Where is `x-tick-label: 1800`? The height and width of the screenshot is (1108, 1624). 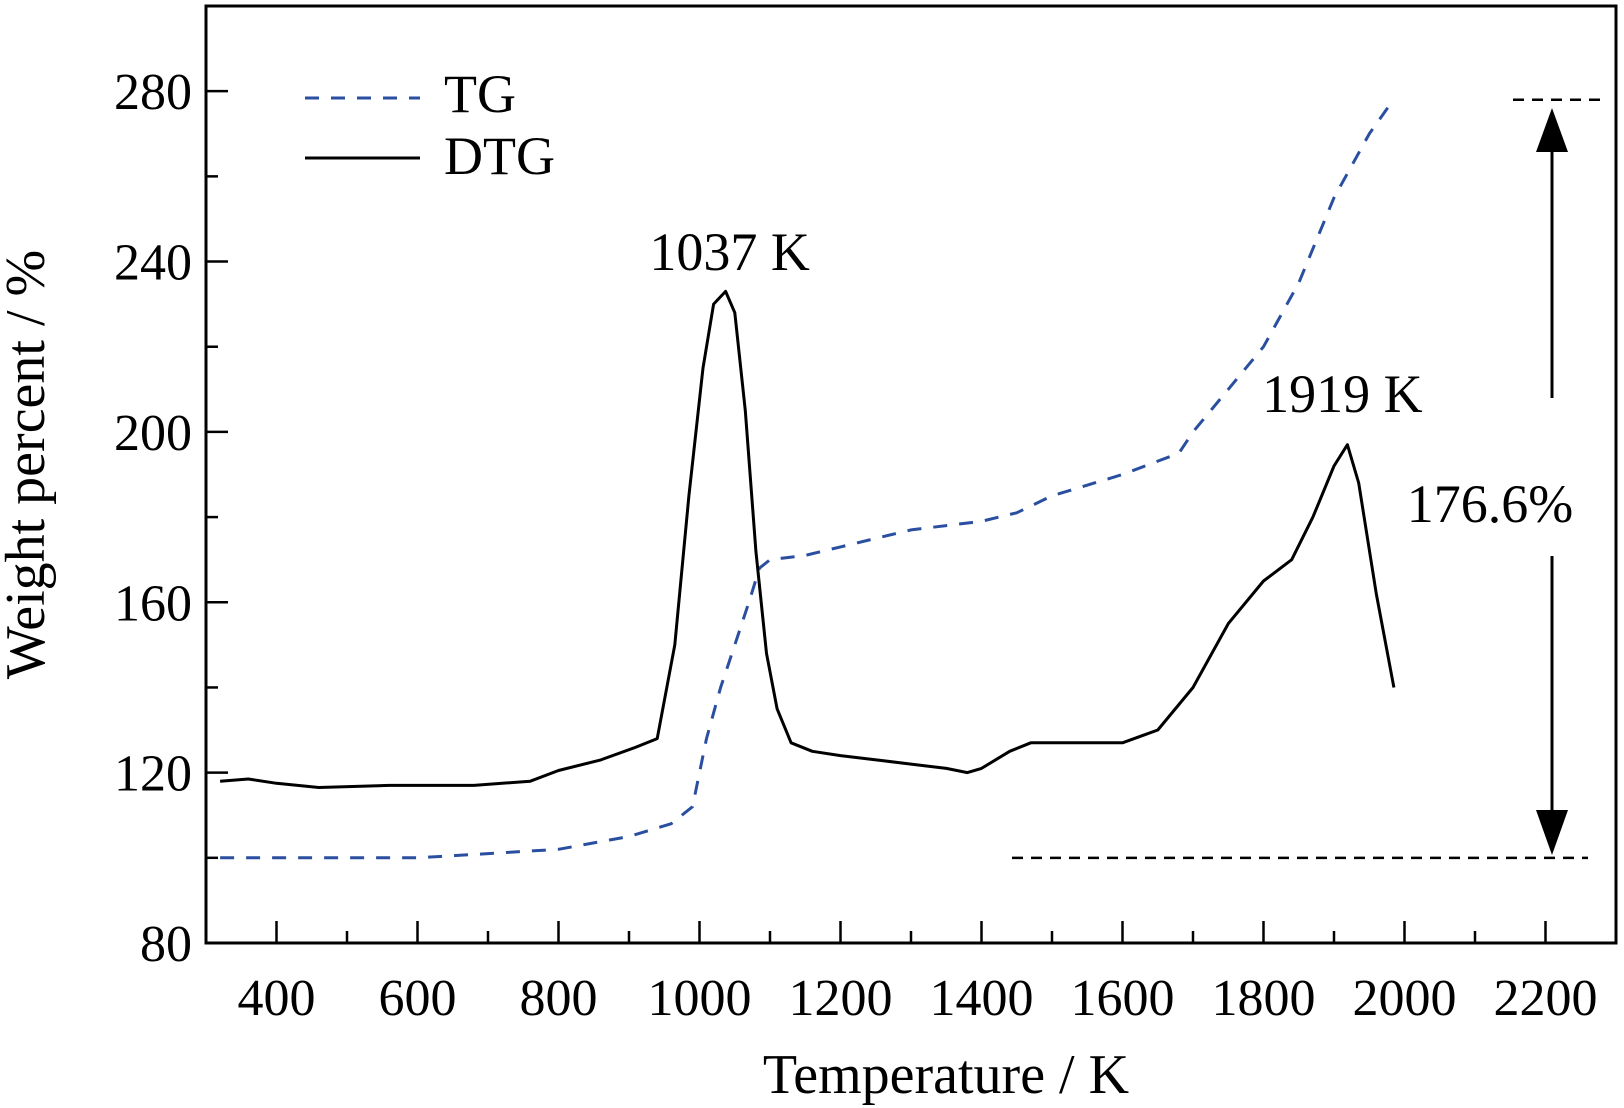
x-tick-label: 1800 is located at coordinates (1264, 998).